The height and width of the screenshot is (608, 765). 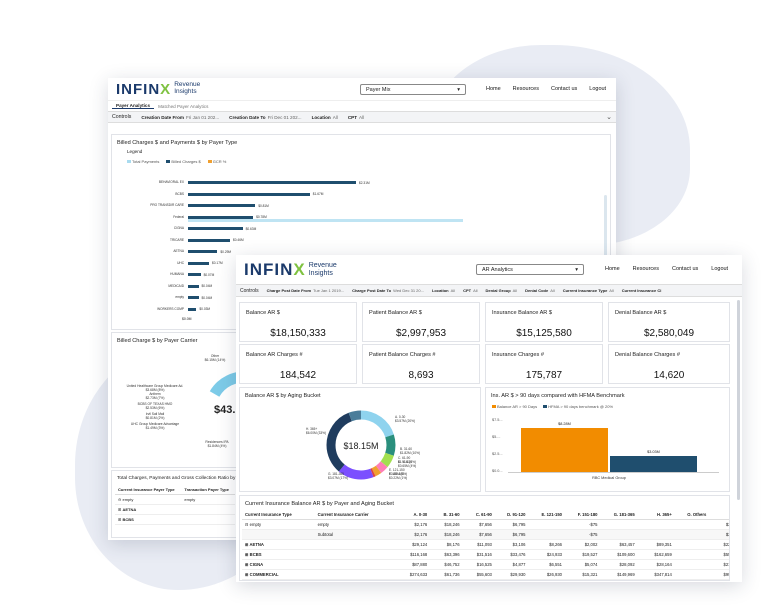 What do you see at coordinates (546, 515) in the screenshot?
I see `col-header: E. 121-150` at bounding box center [546, 515].